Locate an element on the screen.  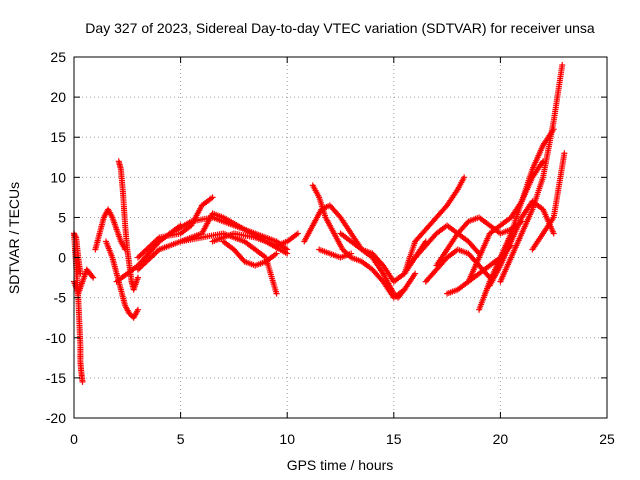
y-tick-label: 15 is located at coordinates (58, 137).